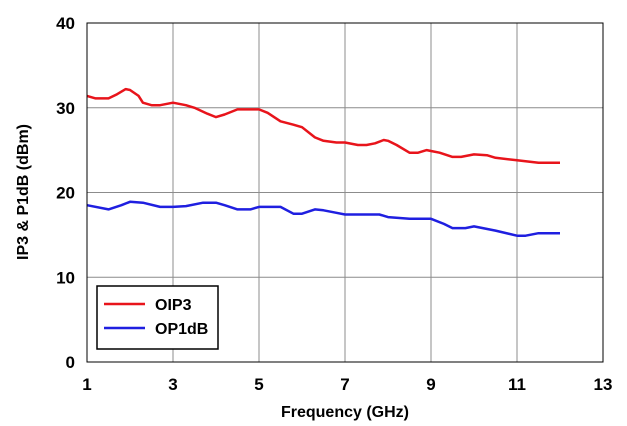  Describe the element at coordinates (23, 192) in the screenshot. I see `y-axis-title: IP3 & P1dB (dBm)` at that location.